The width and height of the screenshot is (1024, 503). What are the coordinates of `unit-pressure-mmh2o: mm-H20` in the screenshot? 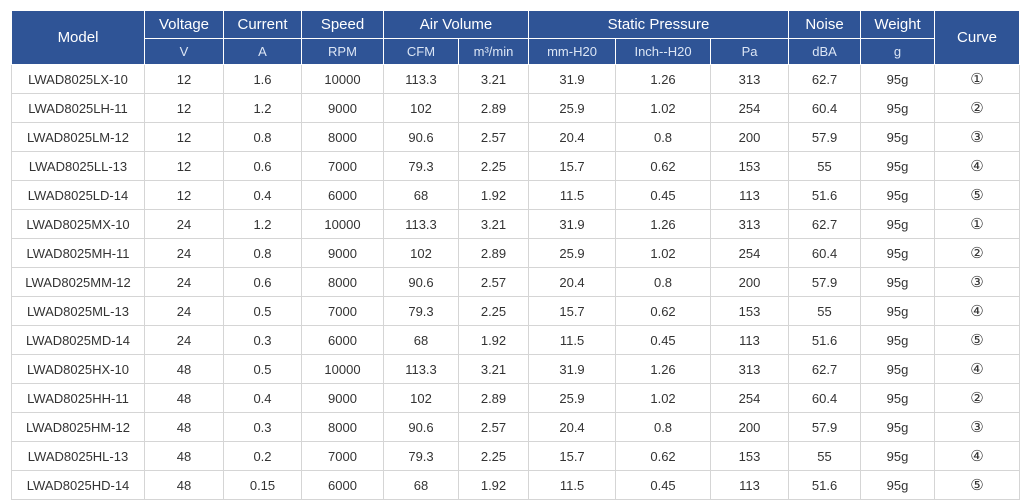 It's located at (572, 51).